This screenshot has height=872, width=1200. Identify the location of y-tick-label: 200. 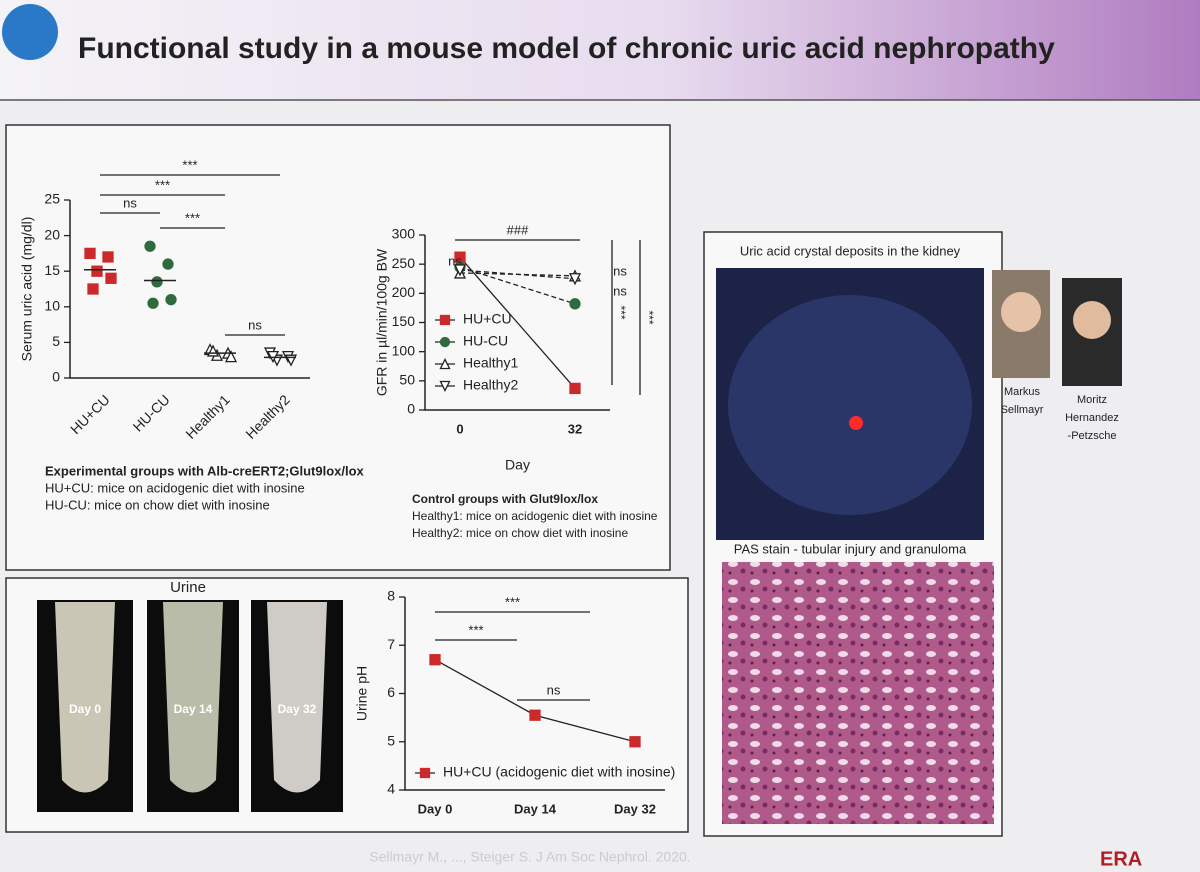
(404, 292).